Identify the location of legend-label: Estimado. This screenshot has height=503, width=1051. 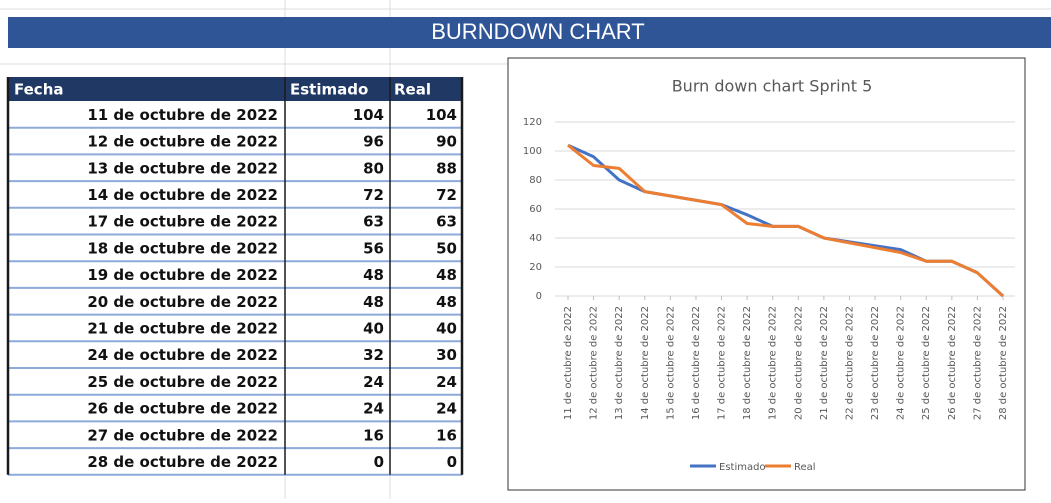
(742, 467).